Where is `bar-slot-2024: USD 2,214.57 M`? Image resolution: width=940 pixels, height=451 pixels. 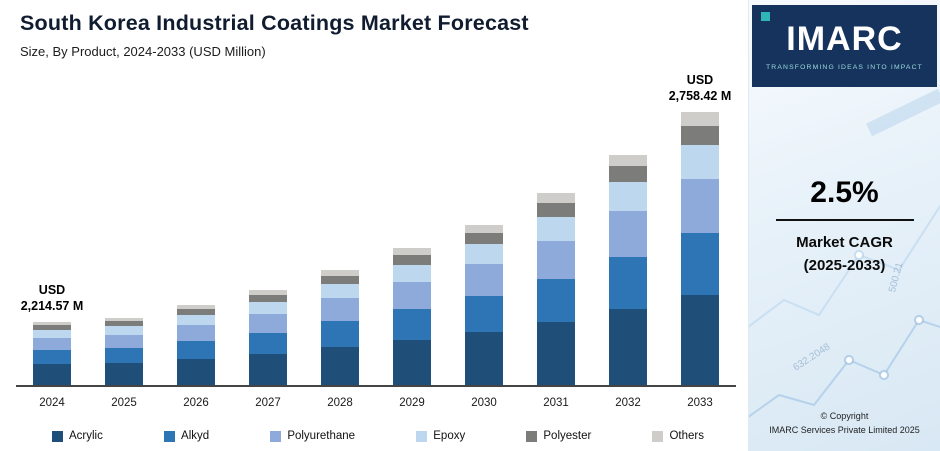
bar-slot-2024: USD 2,214.57 M is located at coordinates (52, 223).